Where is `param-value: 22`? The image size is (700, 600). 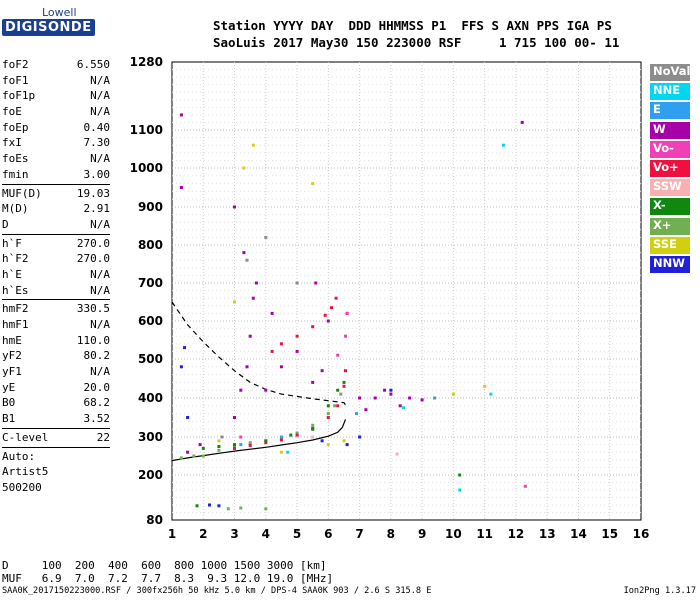 param-value: 22 is located at coordinates (103, 437).